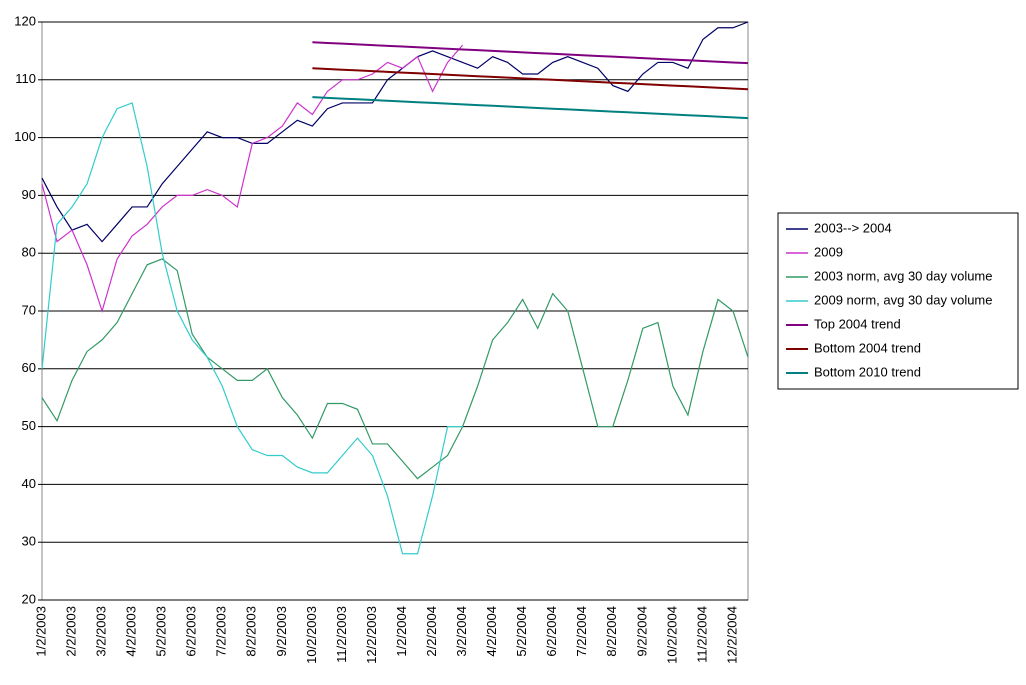 This screenshot has width=1026, height=685. What do you see at coordinates (29, 252) in the screenshot?
I see `y-tick-label: 80` at bounding box center [29, 252].